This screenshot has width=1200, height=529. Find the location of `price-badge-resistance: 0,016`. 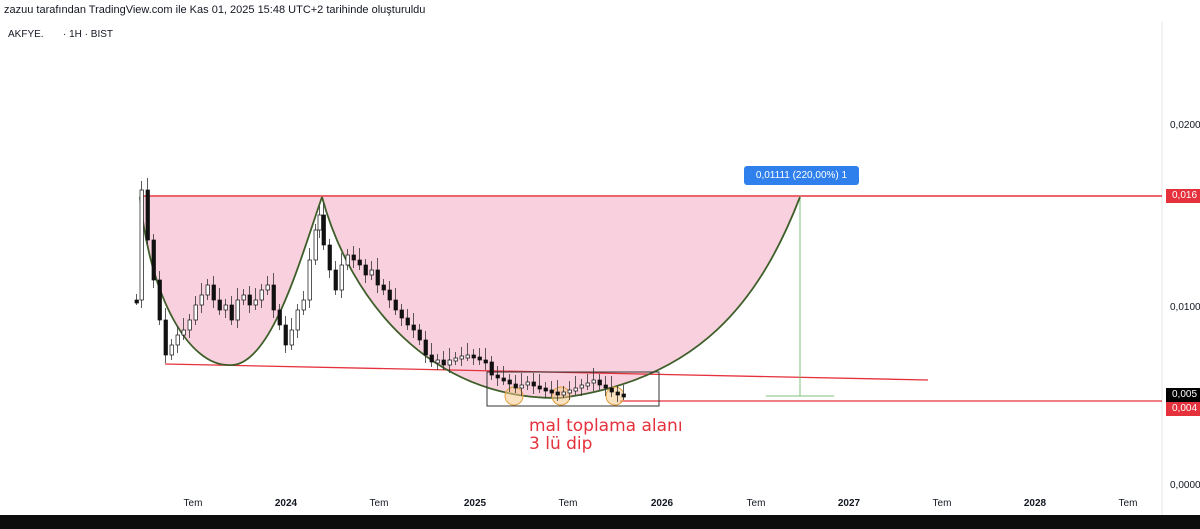

price-badge-resistance: 0,016 is located at coordinates (1183, 196).